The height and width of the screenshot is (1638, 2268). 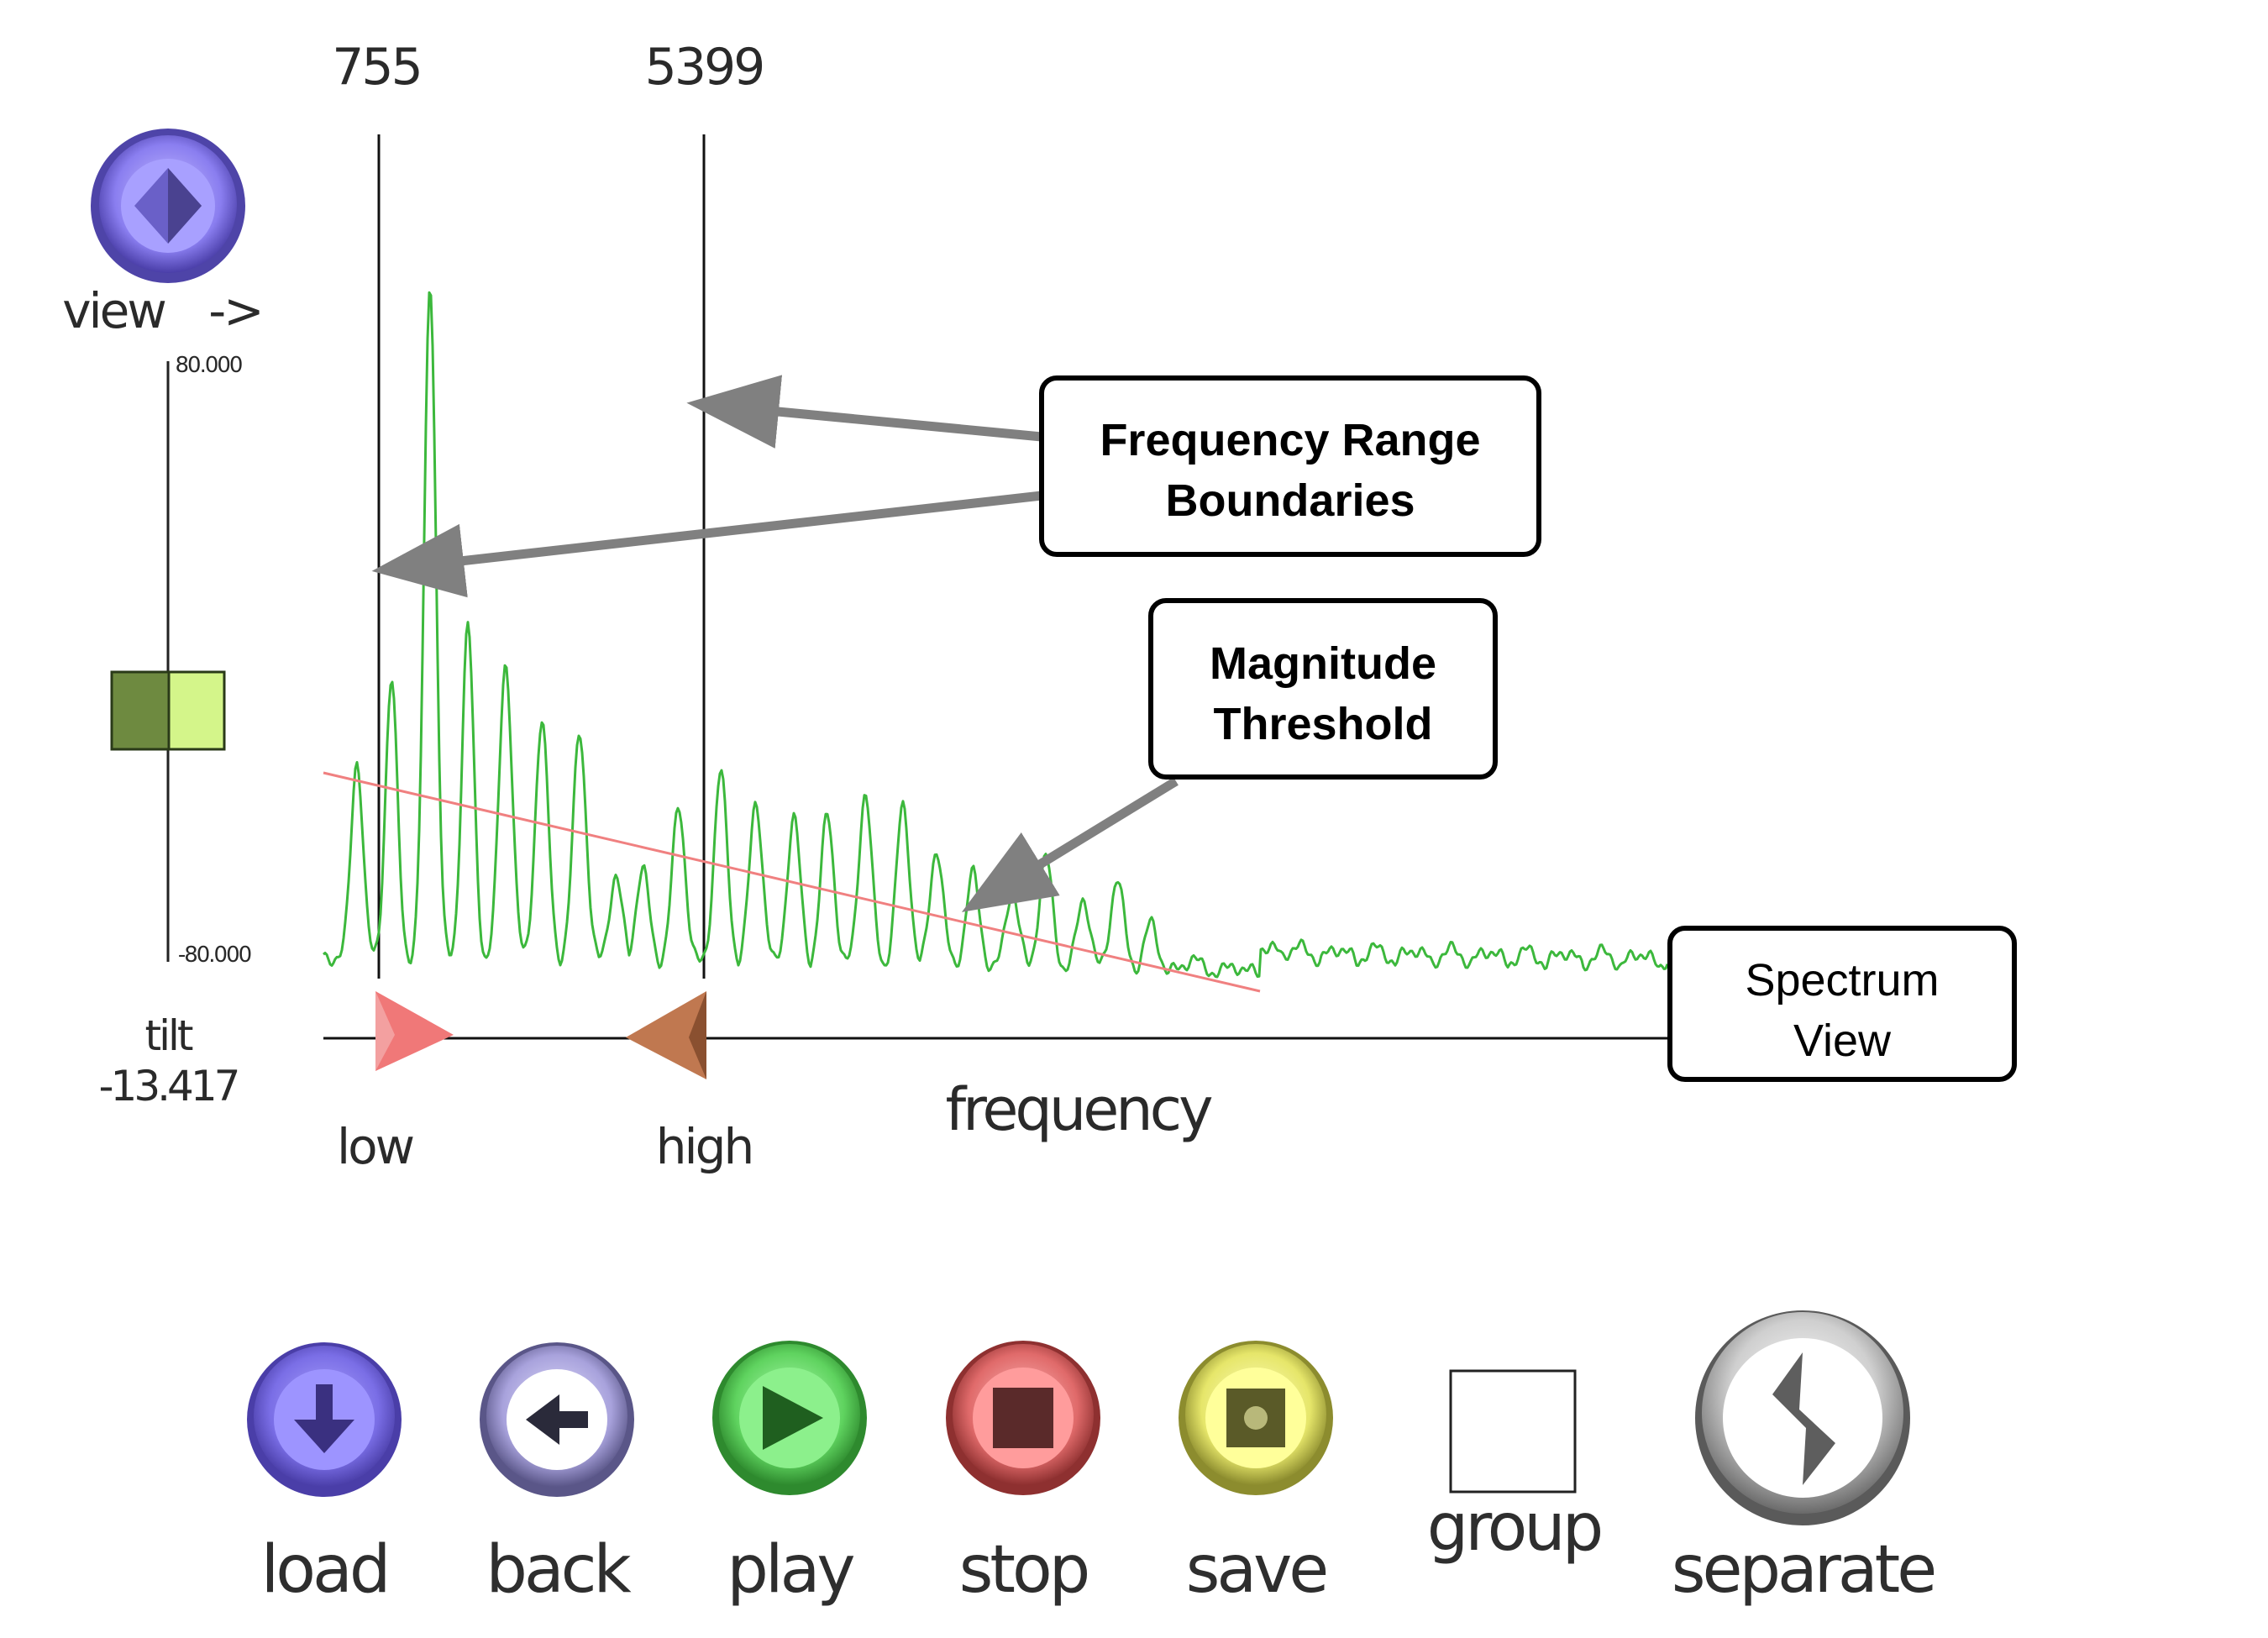 I want to click on high-frequency-value: 5399, so click(x=704, y=67).